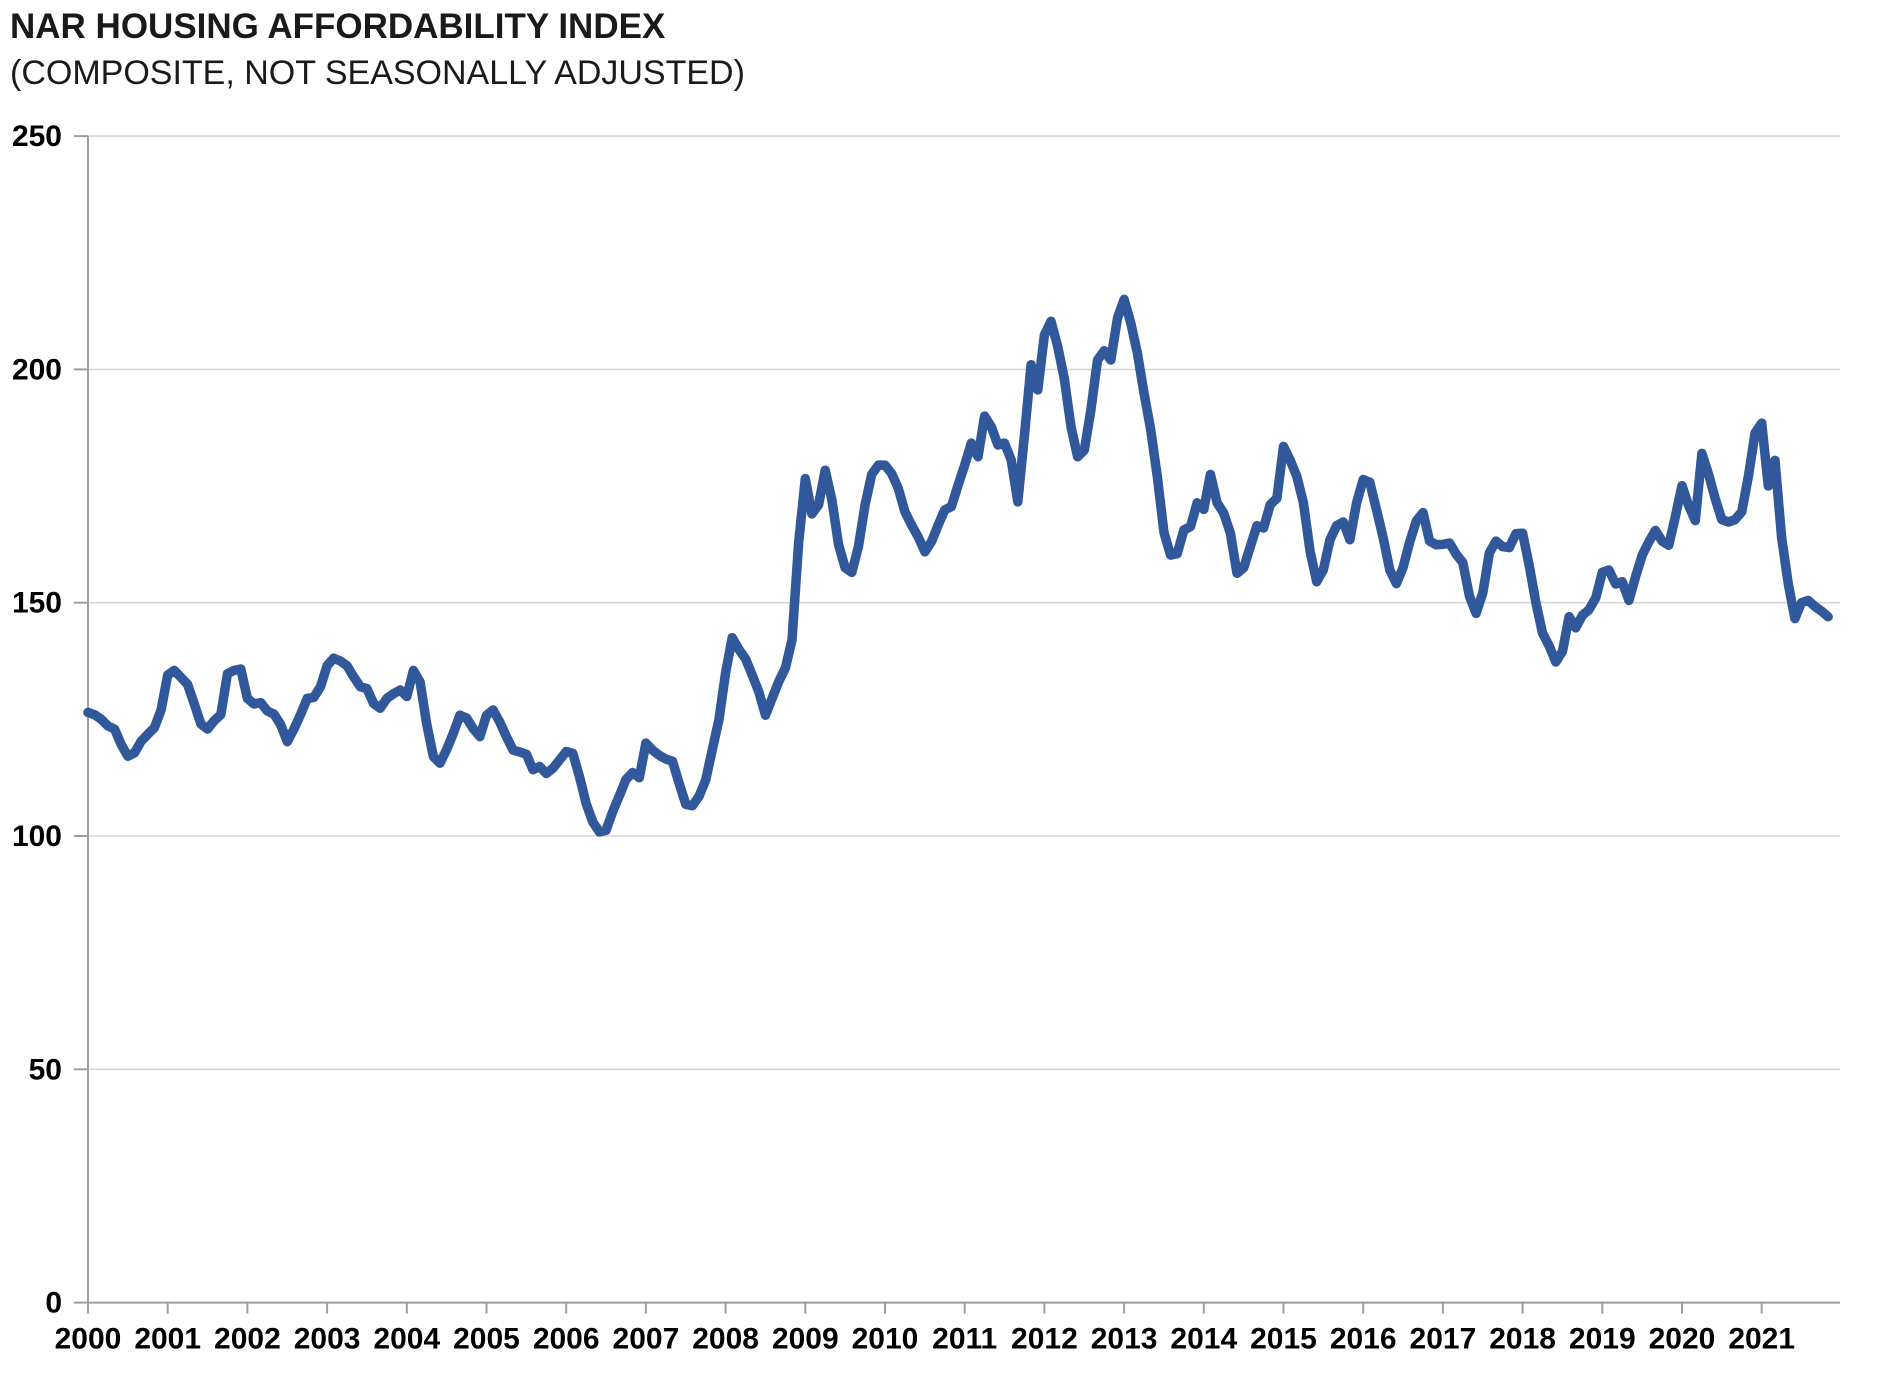 The image size is (1886, 1400). What do you see at coordinates (566, 1339) in the screenshot?
I see `x-tick-label: 2006` at bounding box center [566, 1339].